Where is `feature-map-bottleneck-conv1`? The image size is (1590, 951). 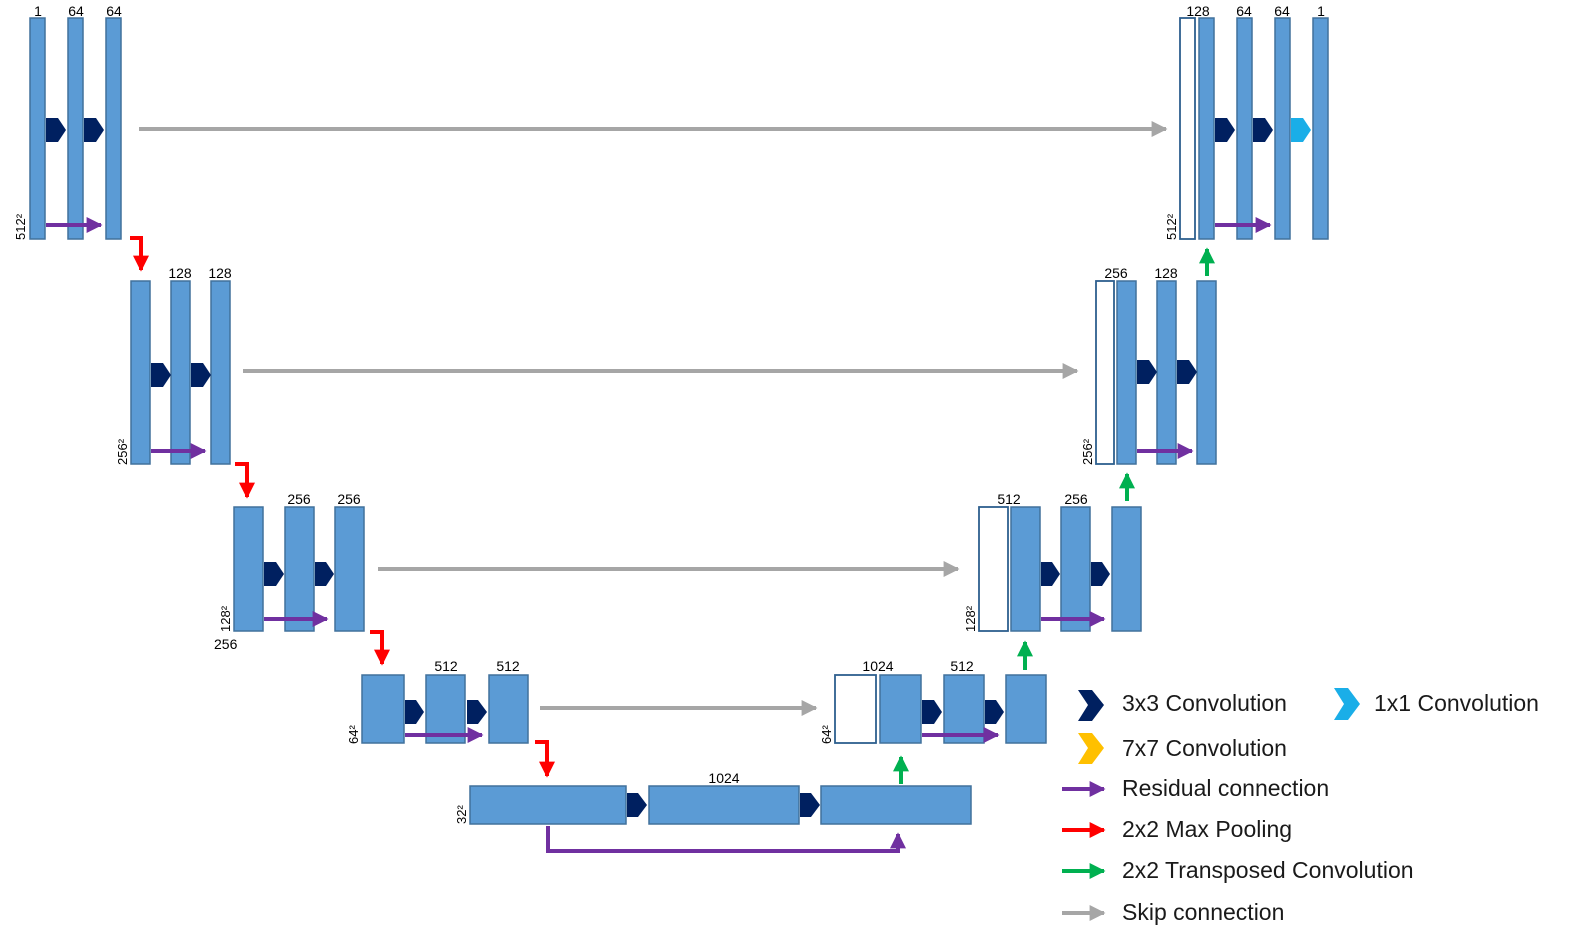 feature-map-bottleneck-conv1 is located at coordinates (724, 805).